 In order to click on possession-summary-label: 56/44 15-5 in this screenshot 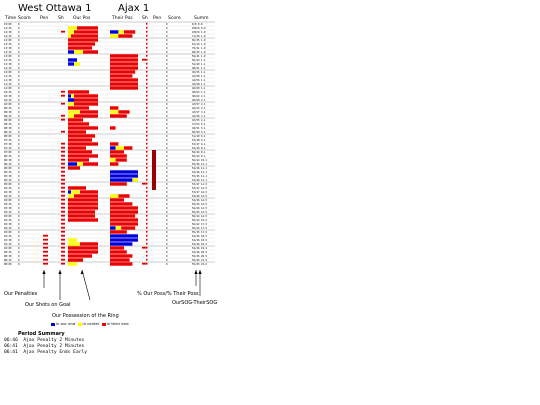, I will do `click(200, 220)`.